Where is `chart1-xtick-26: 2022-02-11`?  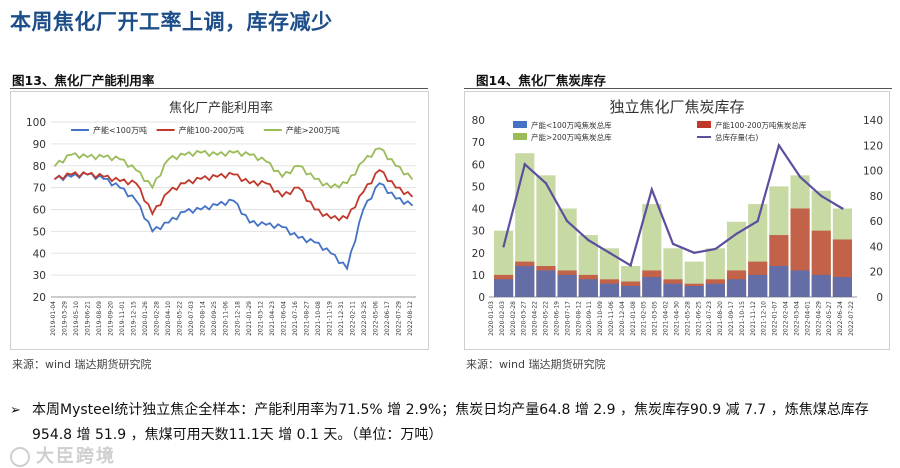 chart1-xtick-26: 2022-02-11 is located at coordinates (352, 318).